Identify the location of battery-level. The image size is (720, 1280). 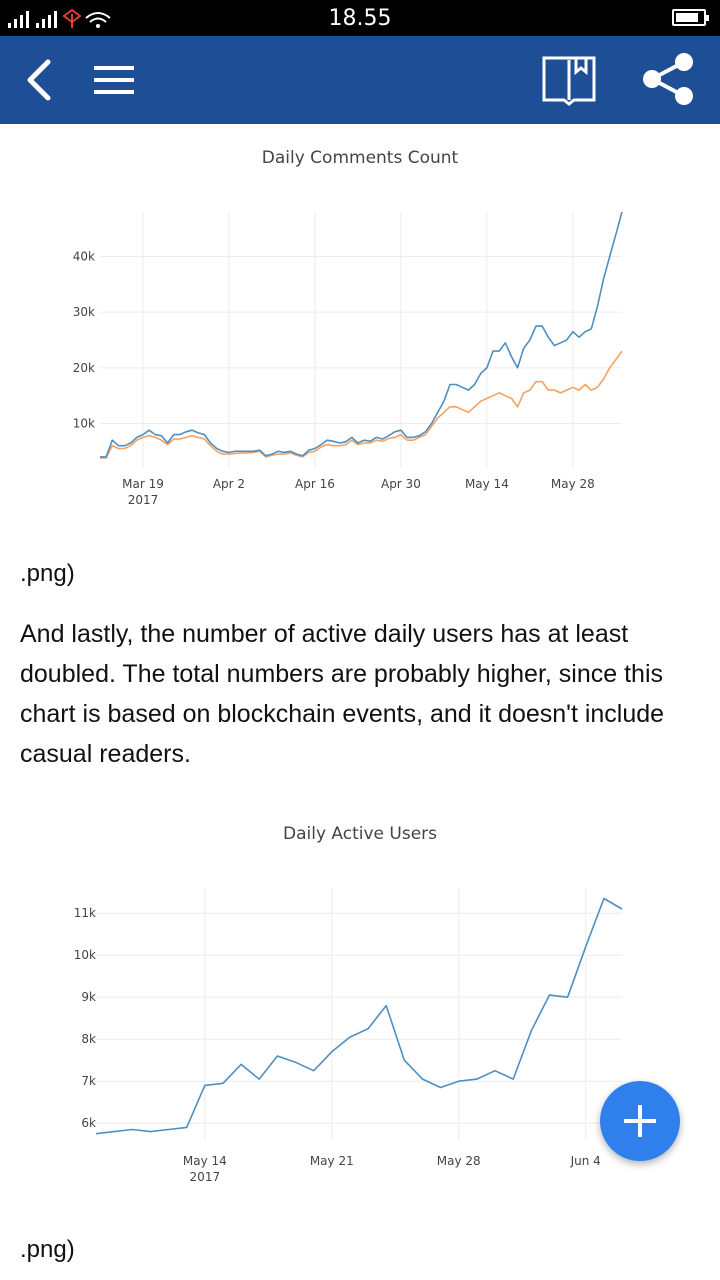
(687, 17).